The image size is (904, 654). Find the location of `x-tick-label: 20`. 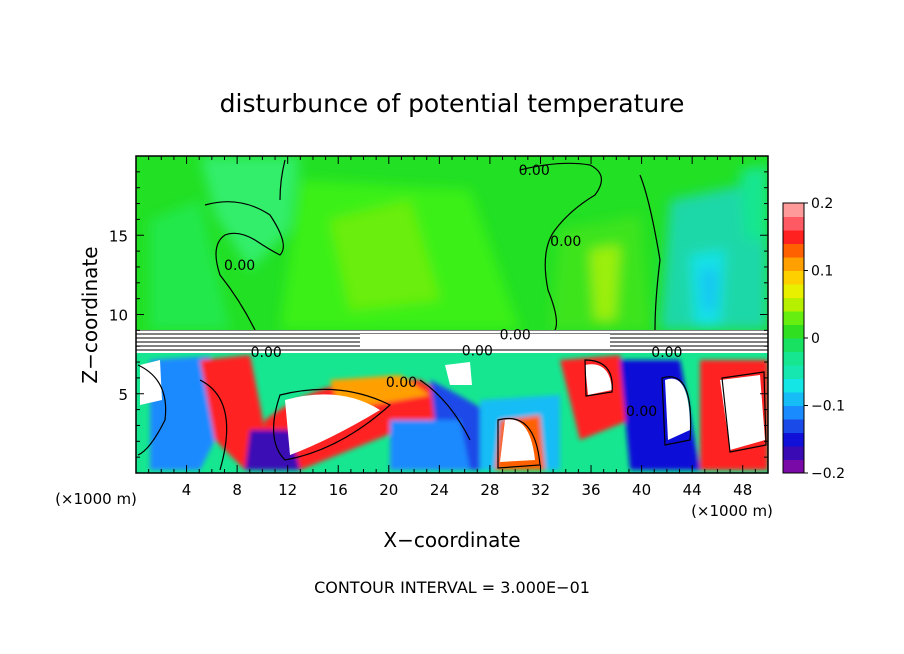

x-tick-label: 20 is located at coordinates (388, 490).